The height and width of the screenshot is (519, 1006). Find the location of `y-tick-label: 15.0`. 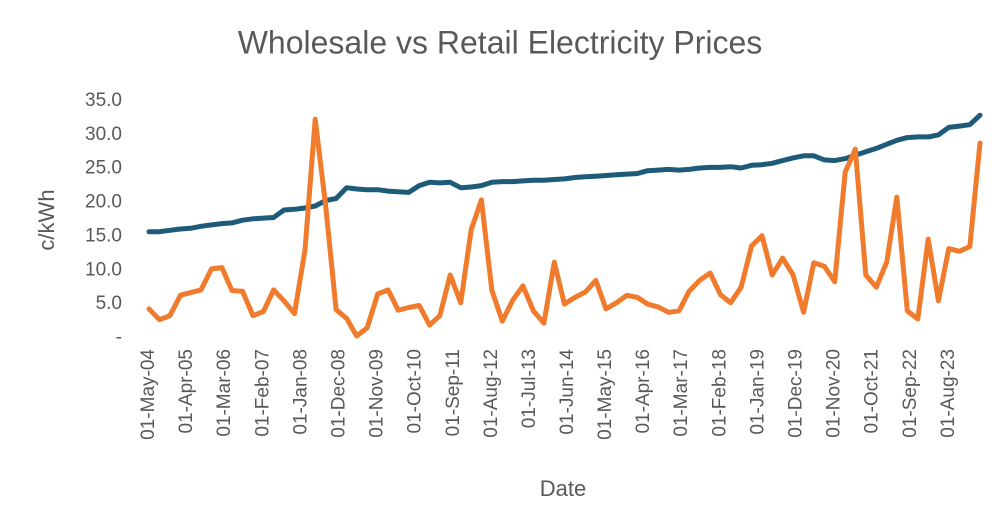

y-tick-label: 15.0 is located at coordinates (103, 235).